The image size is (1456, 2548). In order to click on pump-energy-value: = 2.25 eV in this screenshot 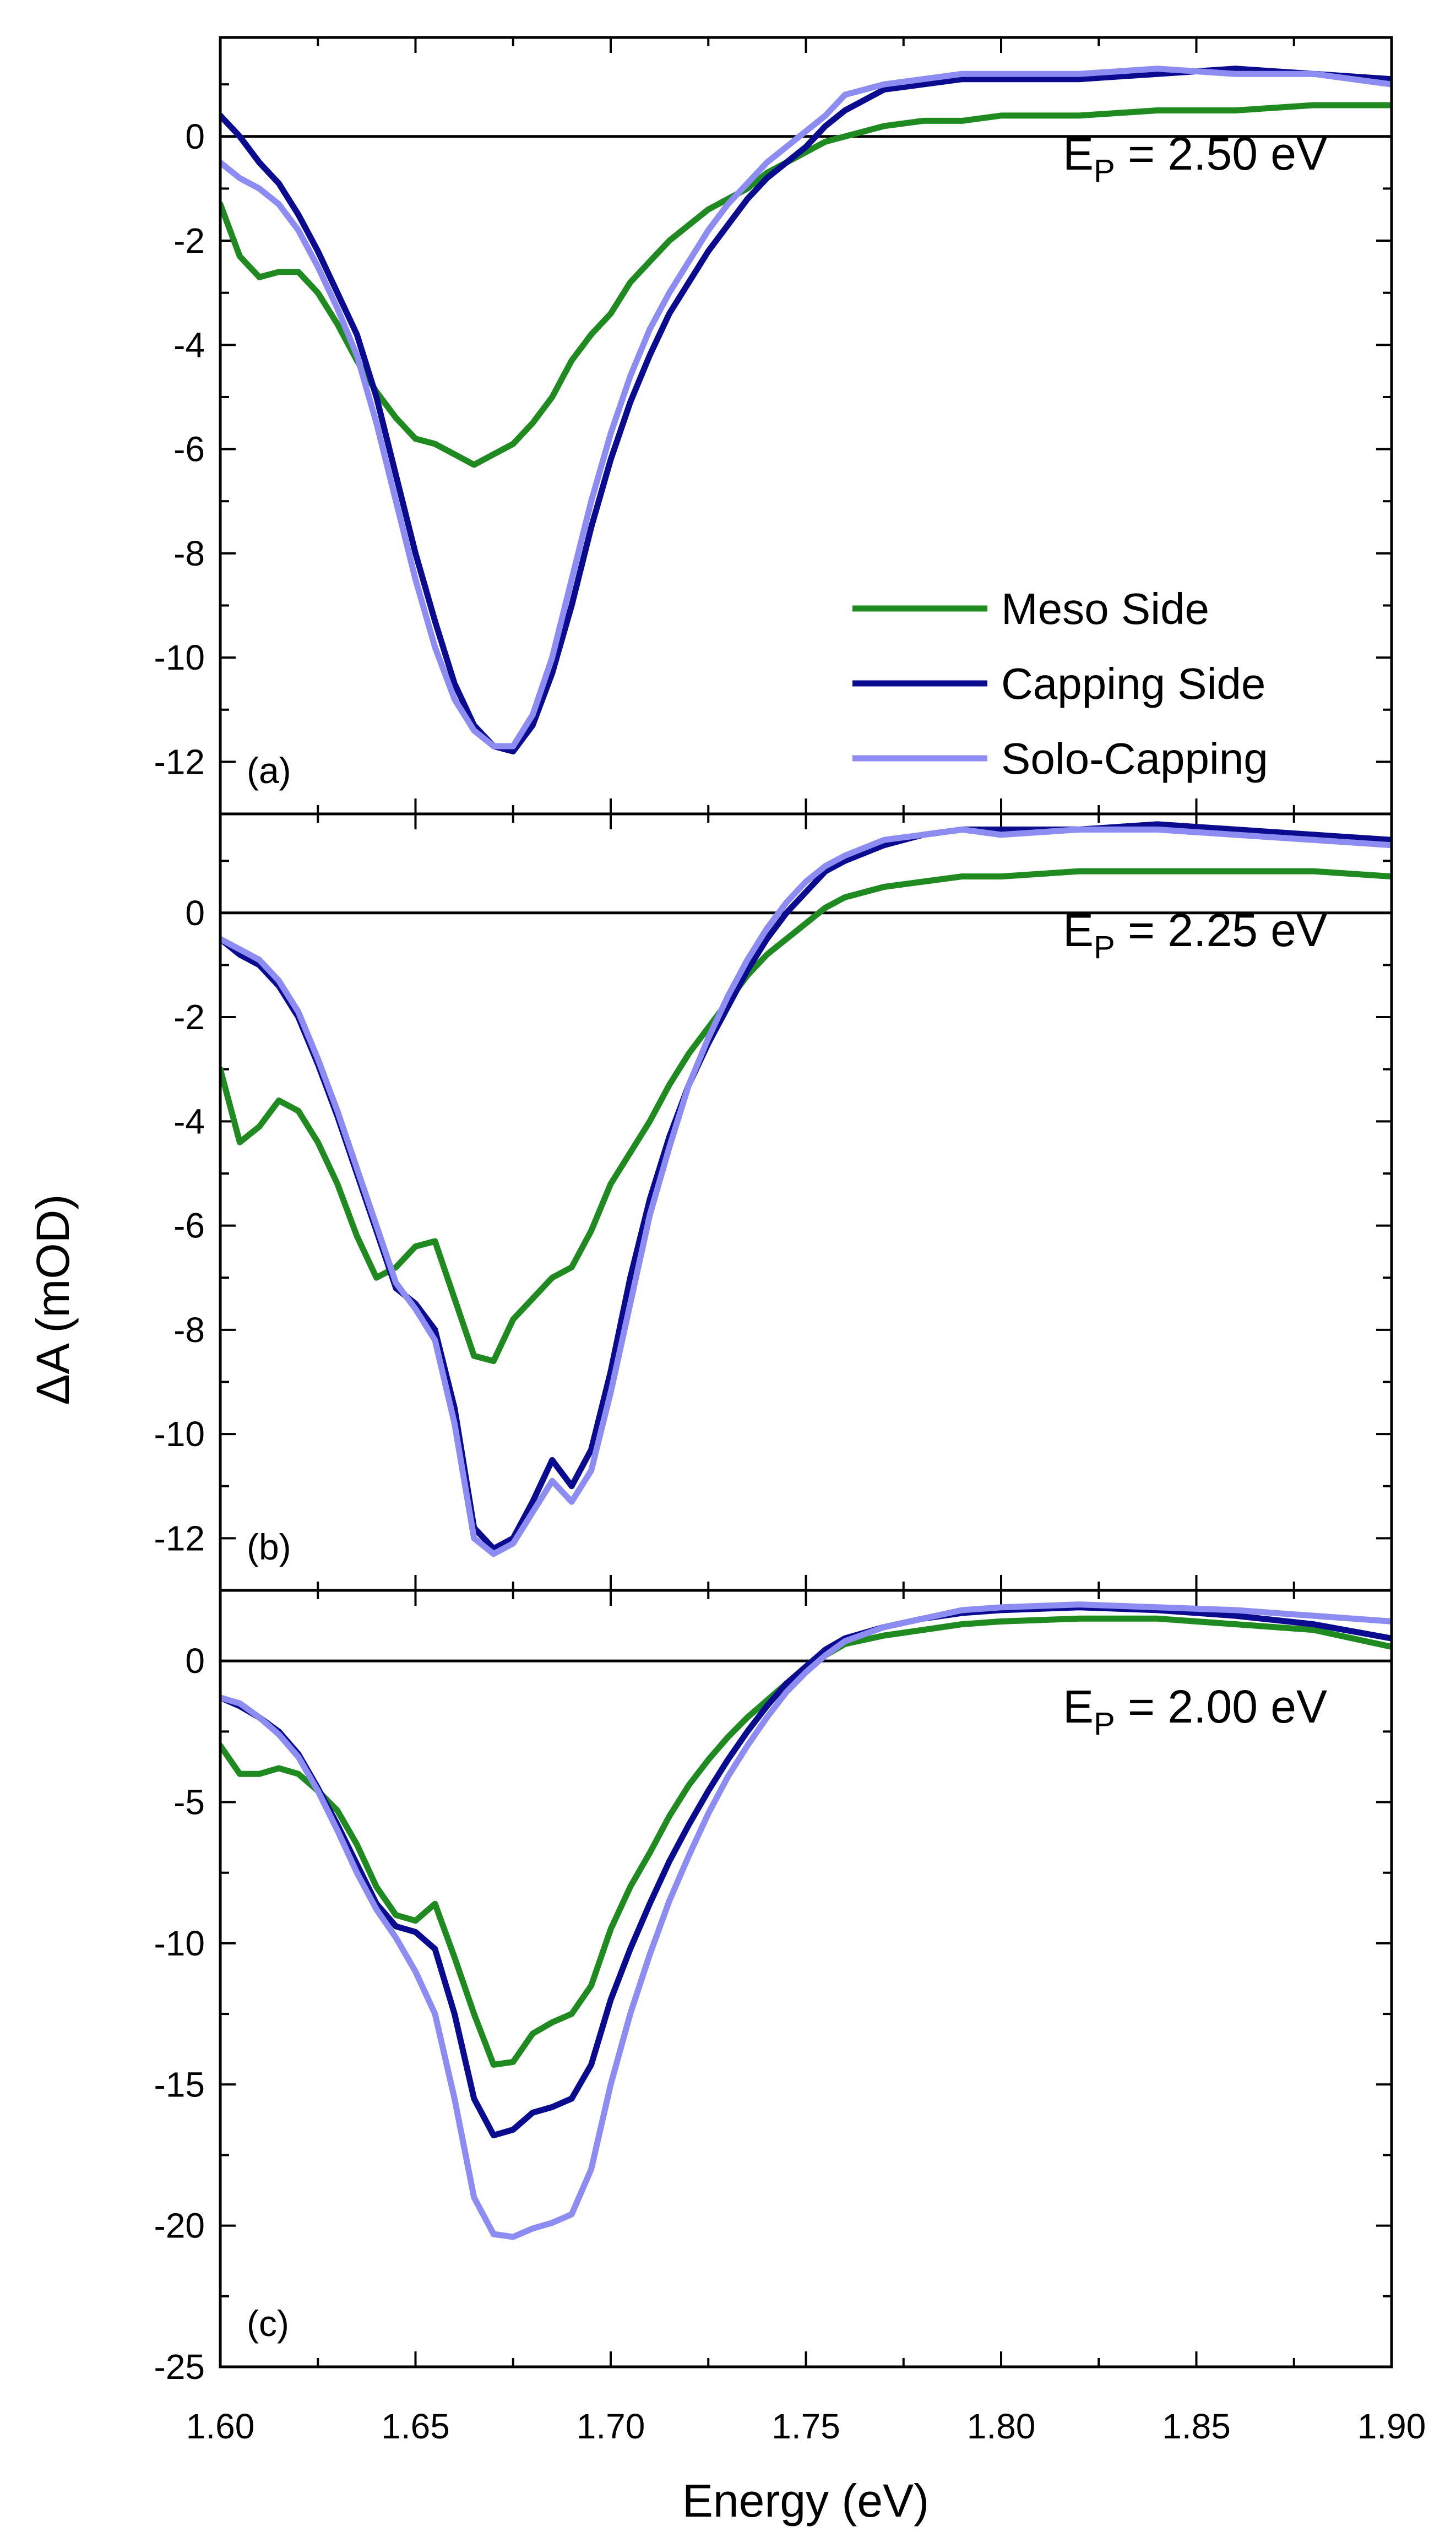, I will do `click(1221, 930)`.